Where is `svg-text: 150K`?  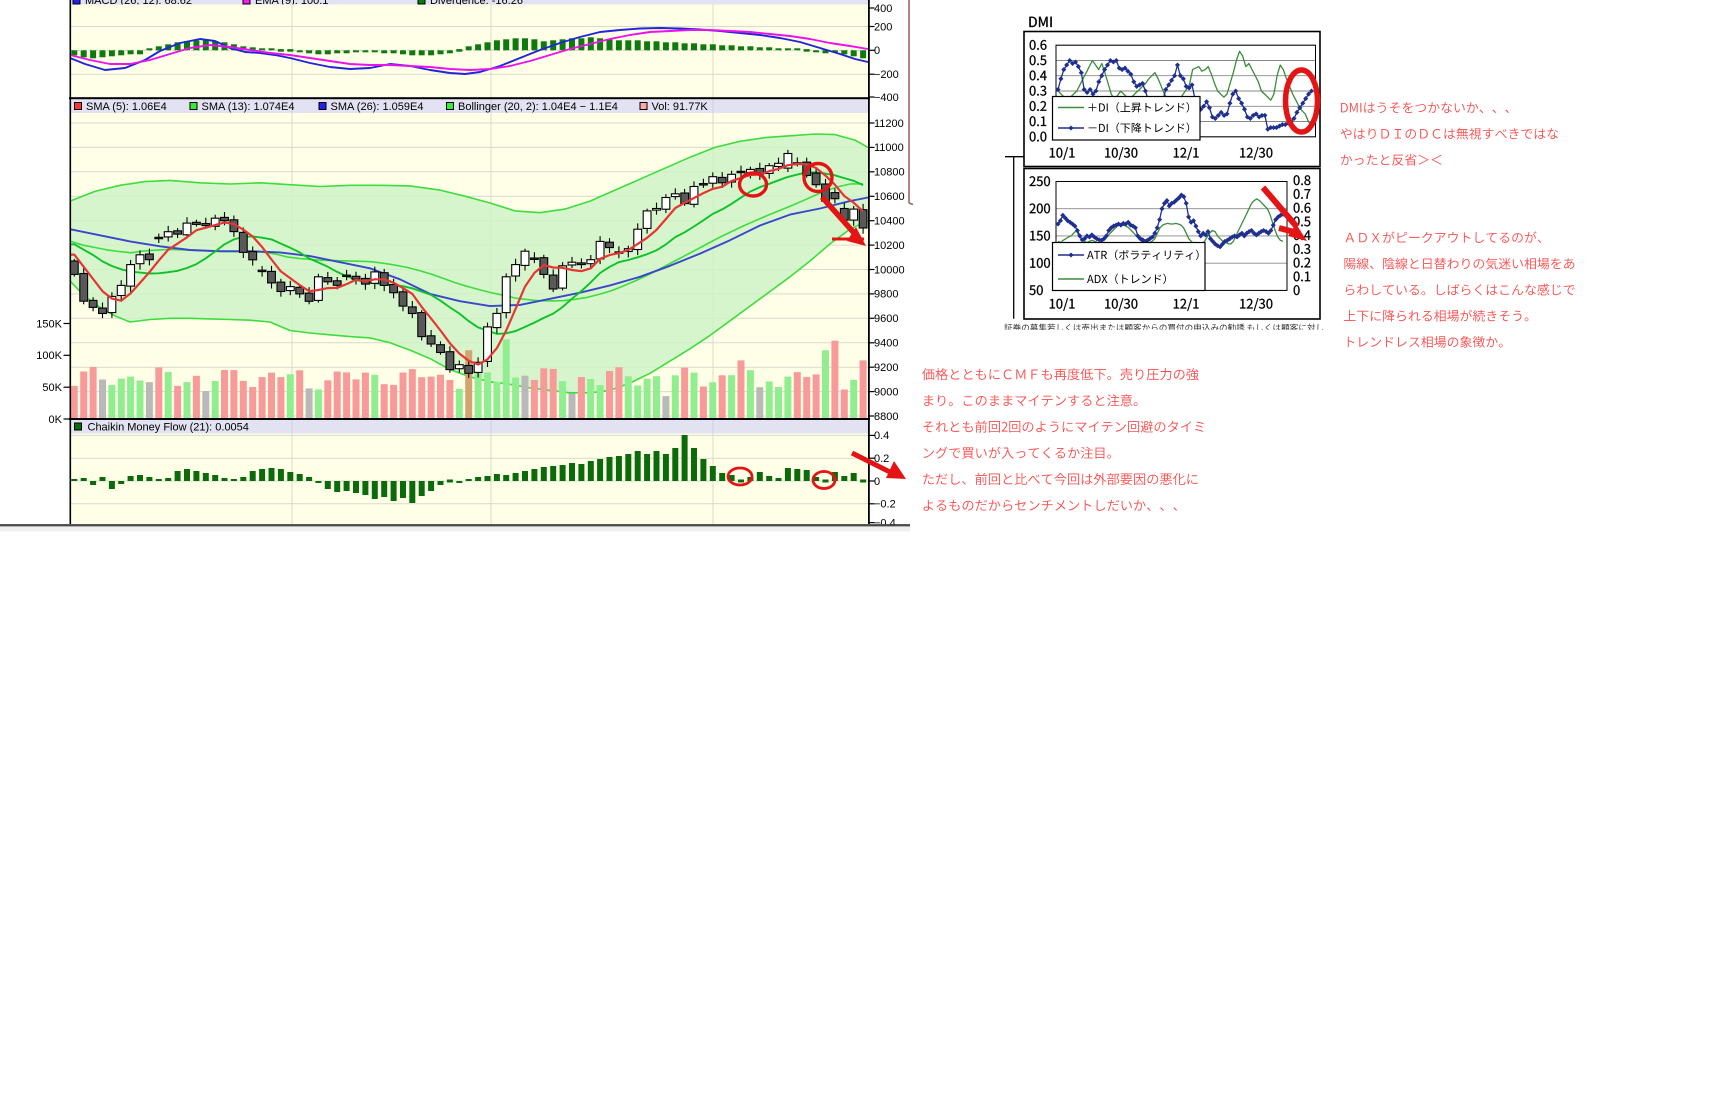 svg-text: 150K is located at coordinates (49, 324).